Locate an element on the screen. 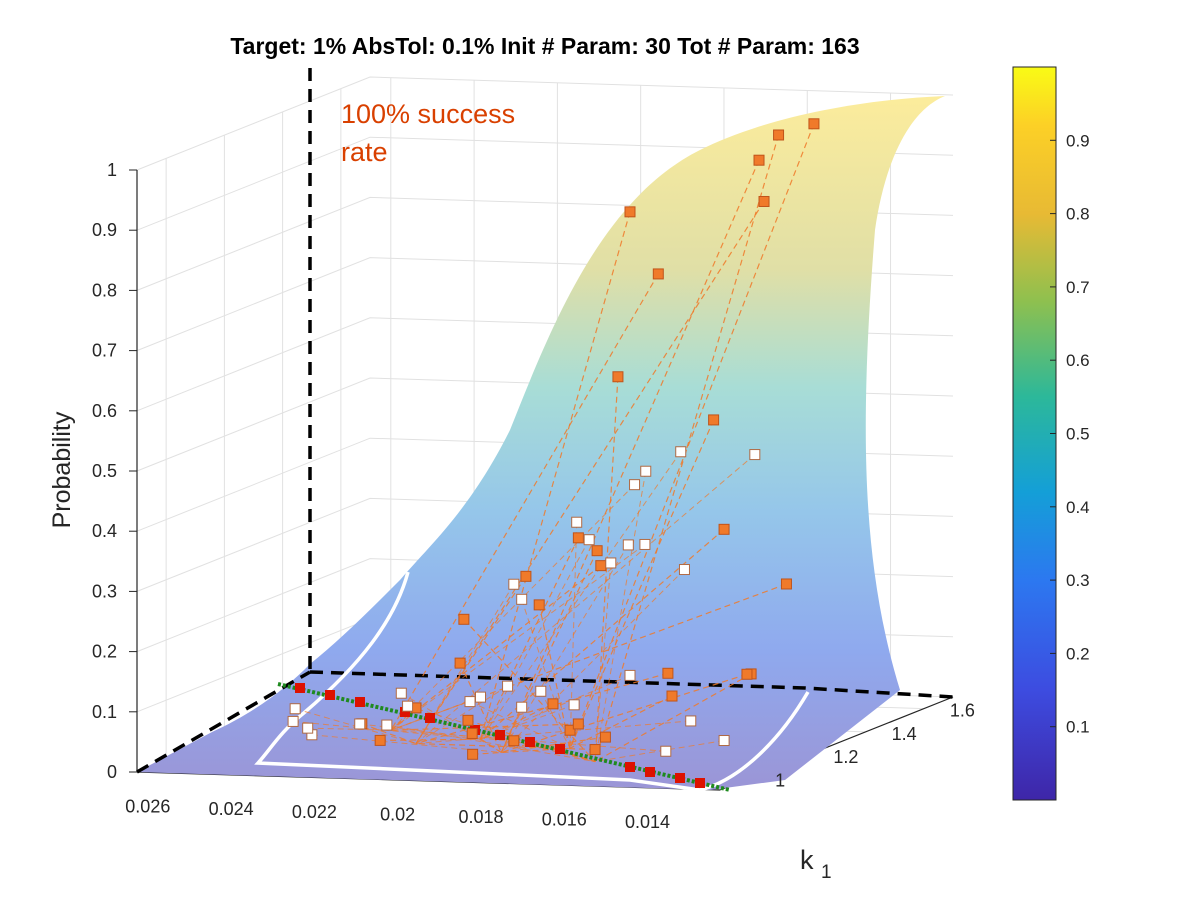 The image size is (1200, 900). z-axis-label: Probability is located at coordinates (62, 469).